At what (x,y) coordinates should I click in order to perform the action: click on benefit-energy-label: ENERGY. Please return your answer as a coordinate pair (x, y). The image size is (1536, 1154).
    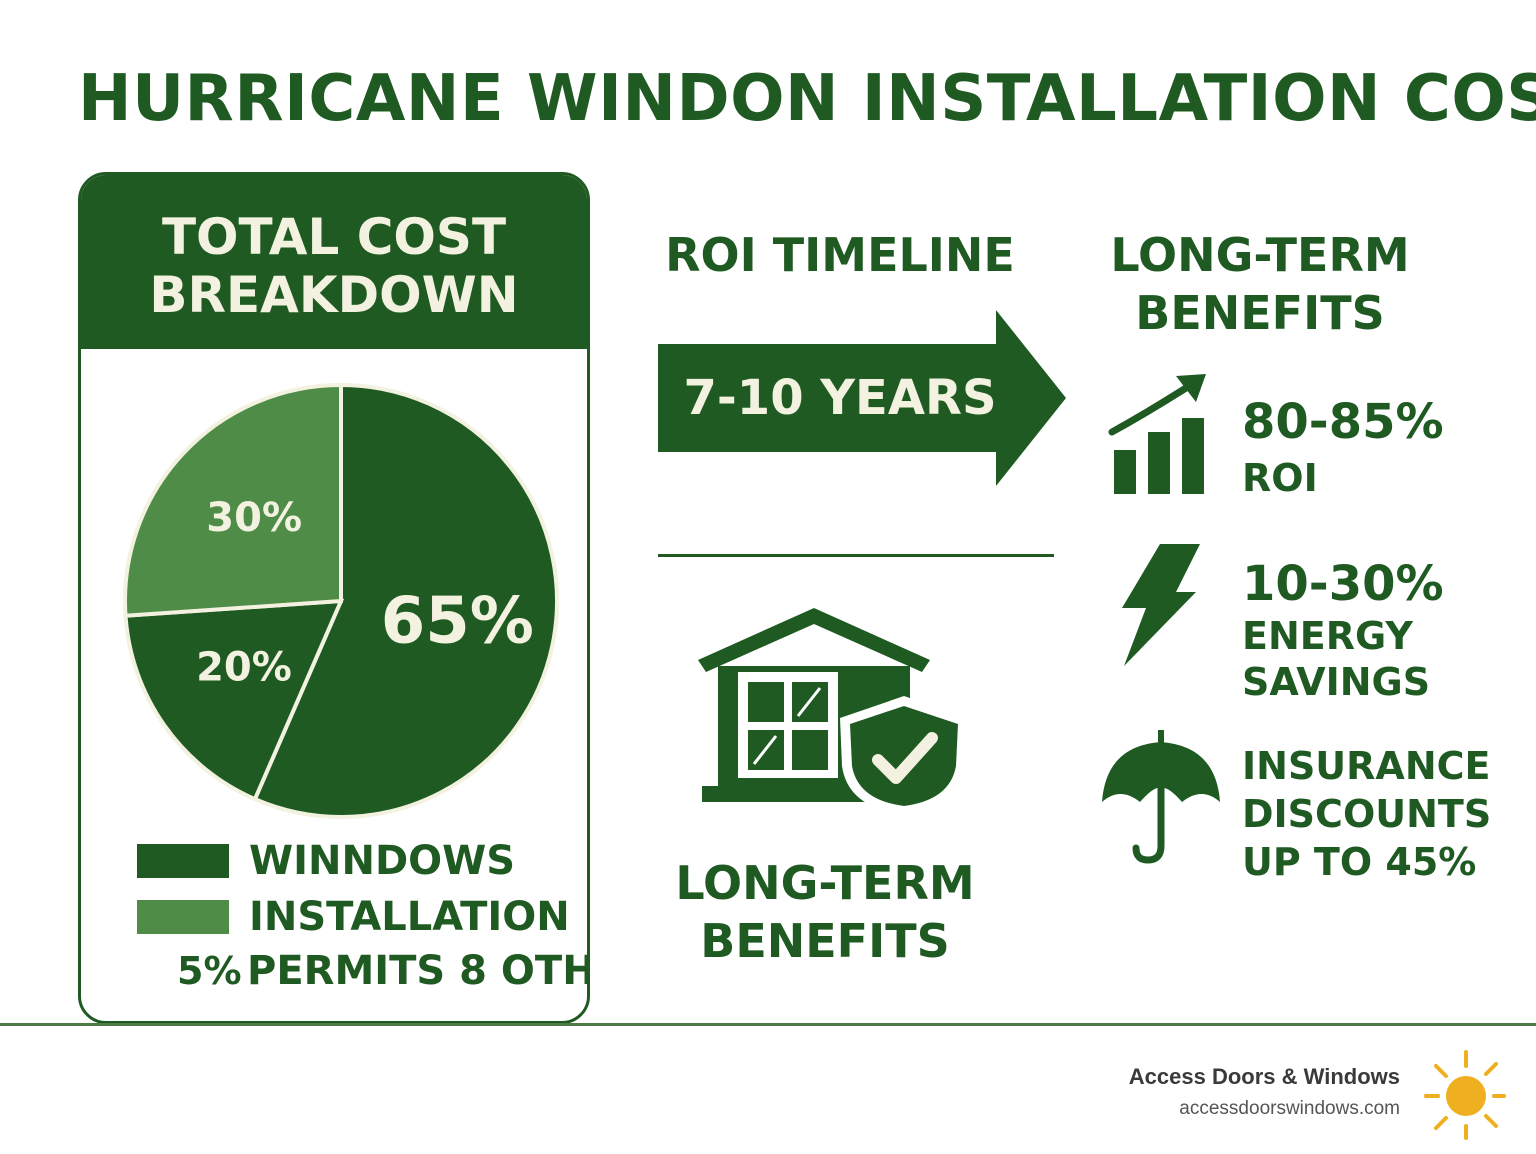
    Looking at the image, I should click on (1327, 636).